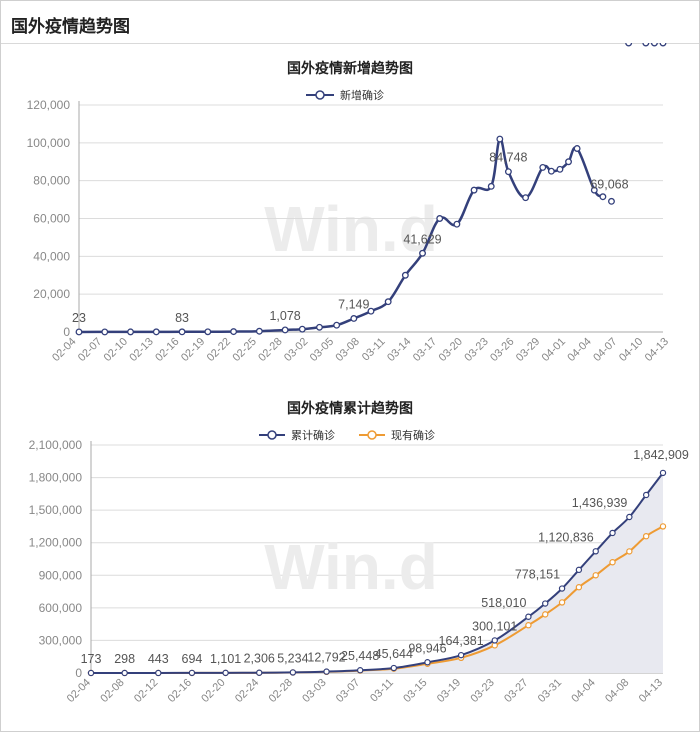  Describe the element at coordinates (245, 350) in the screenshot. I see `x-tick-label: 02-25` at that location.